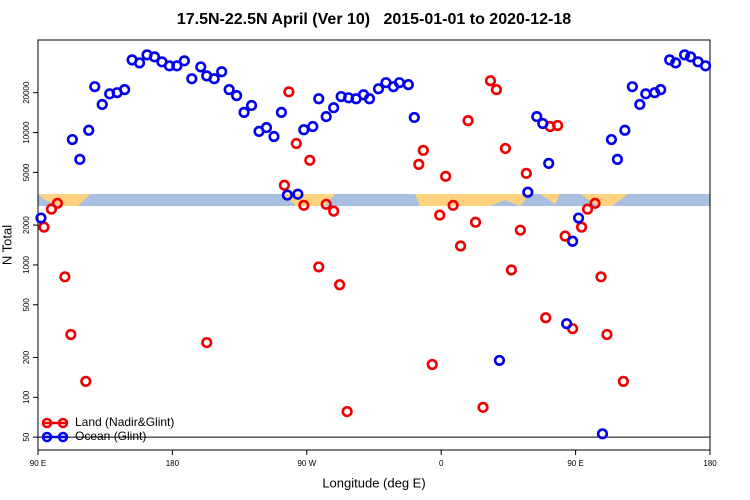 This screenshot has width=750, height=500. I want to click on x-tick-label: 90 W, so click(306, 463).